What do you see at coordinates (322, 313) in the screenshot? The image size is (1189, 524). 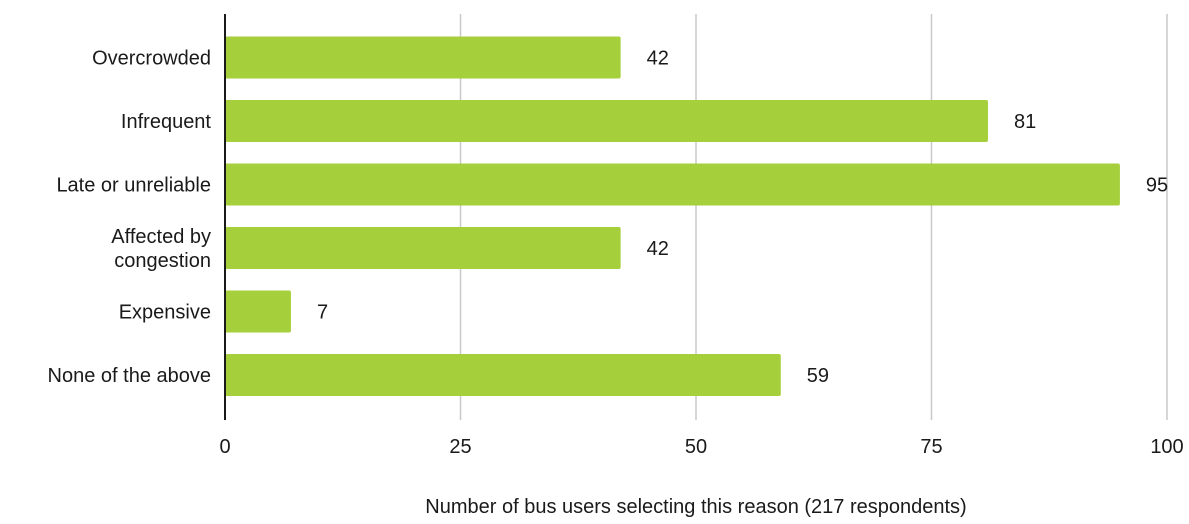 I see `value-label: 7` at bounding box center [322, 313].